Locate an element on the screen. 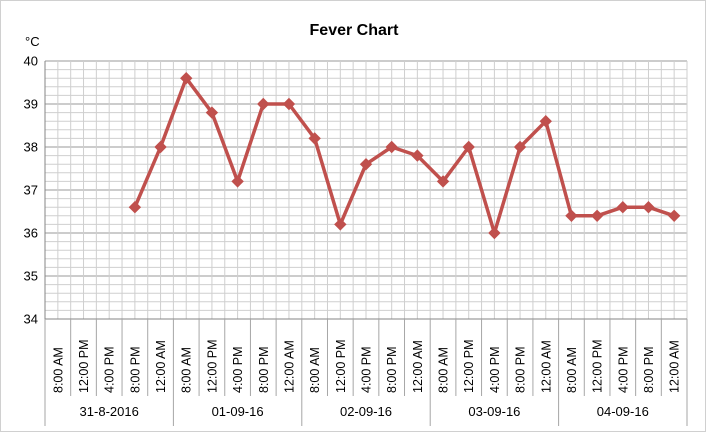  group-label: 04-09-16 is located at coordinates (623, 411).